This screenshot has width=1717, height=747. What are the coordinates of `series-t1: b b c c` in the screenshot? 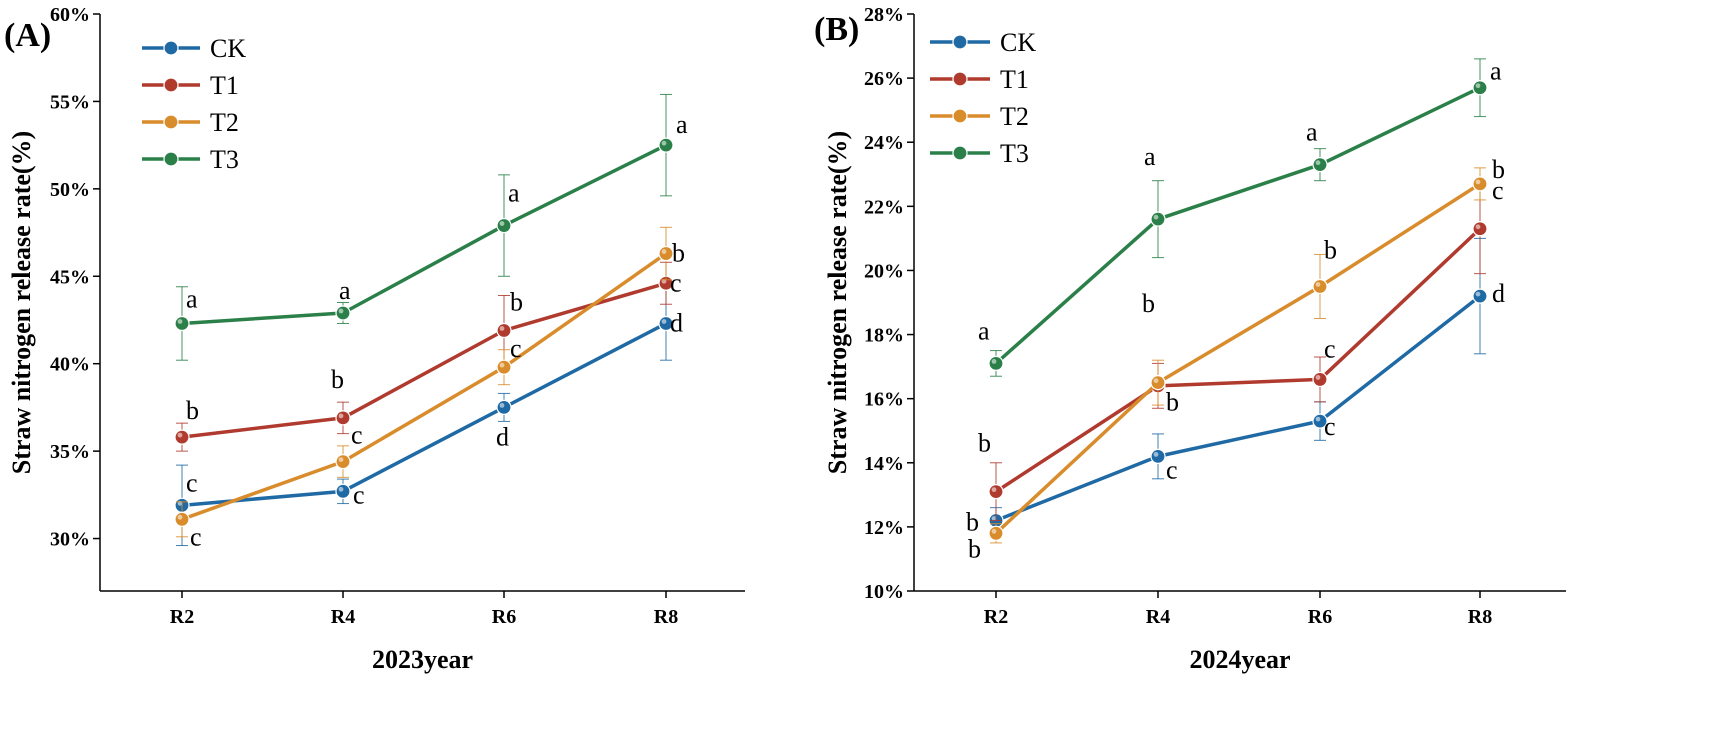 It's located at (1241, 348).